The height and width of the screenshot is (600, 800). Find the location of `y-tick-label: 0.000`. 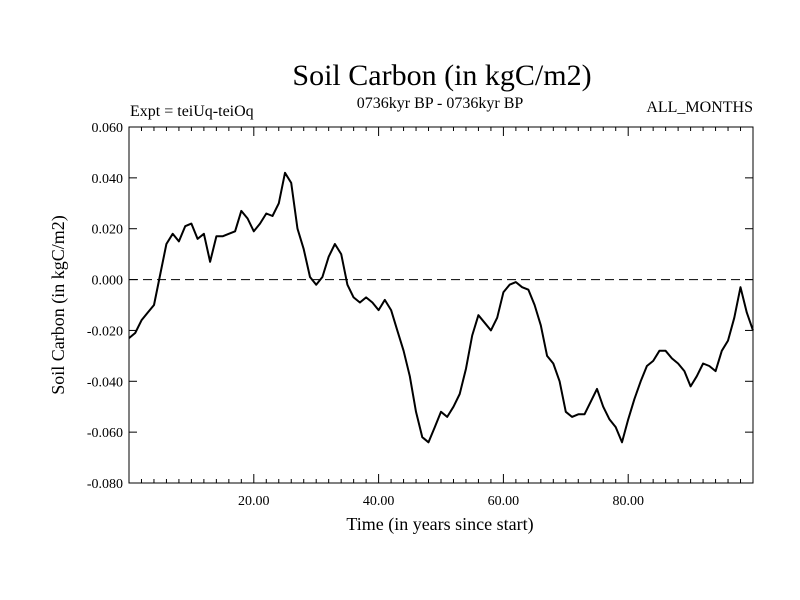

y-tick-label: 0.000 is located at coordinates (108, 281).